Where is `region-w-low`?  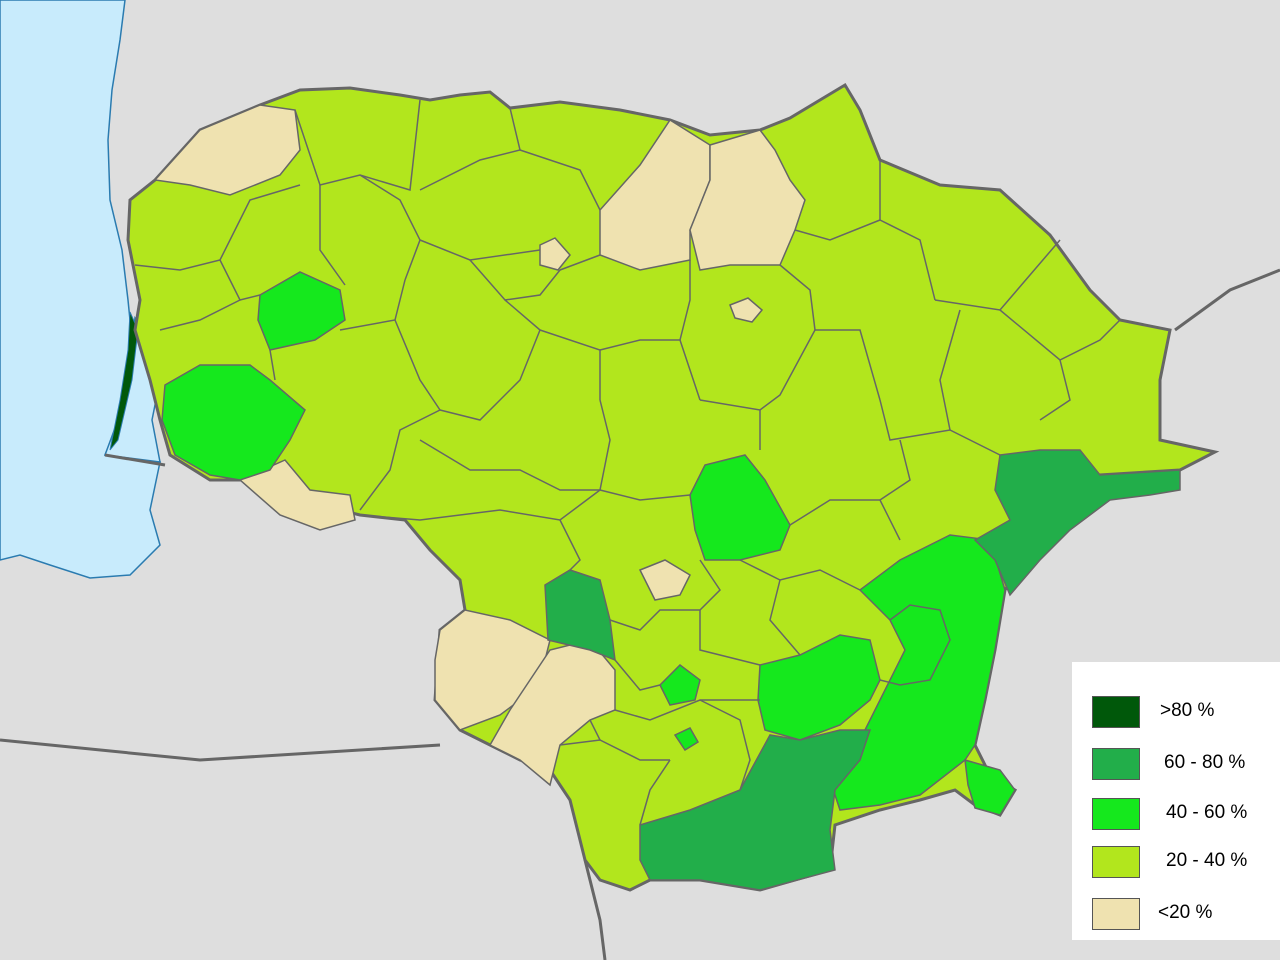 region-w-low is located at coordinates (297, 495).